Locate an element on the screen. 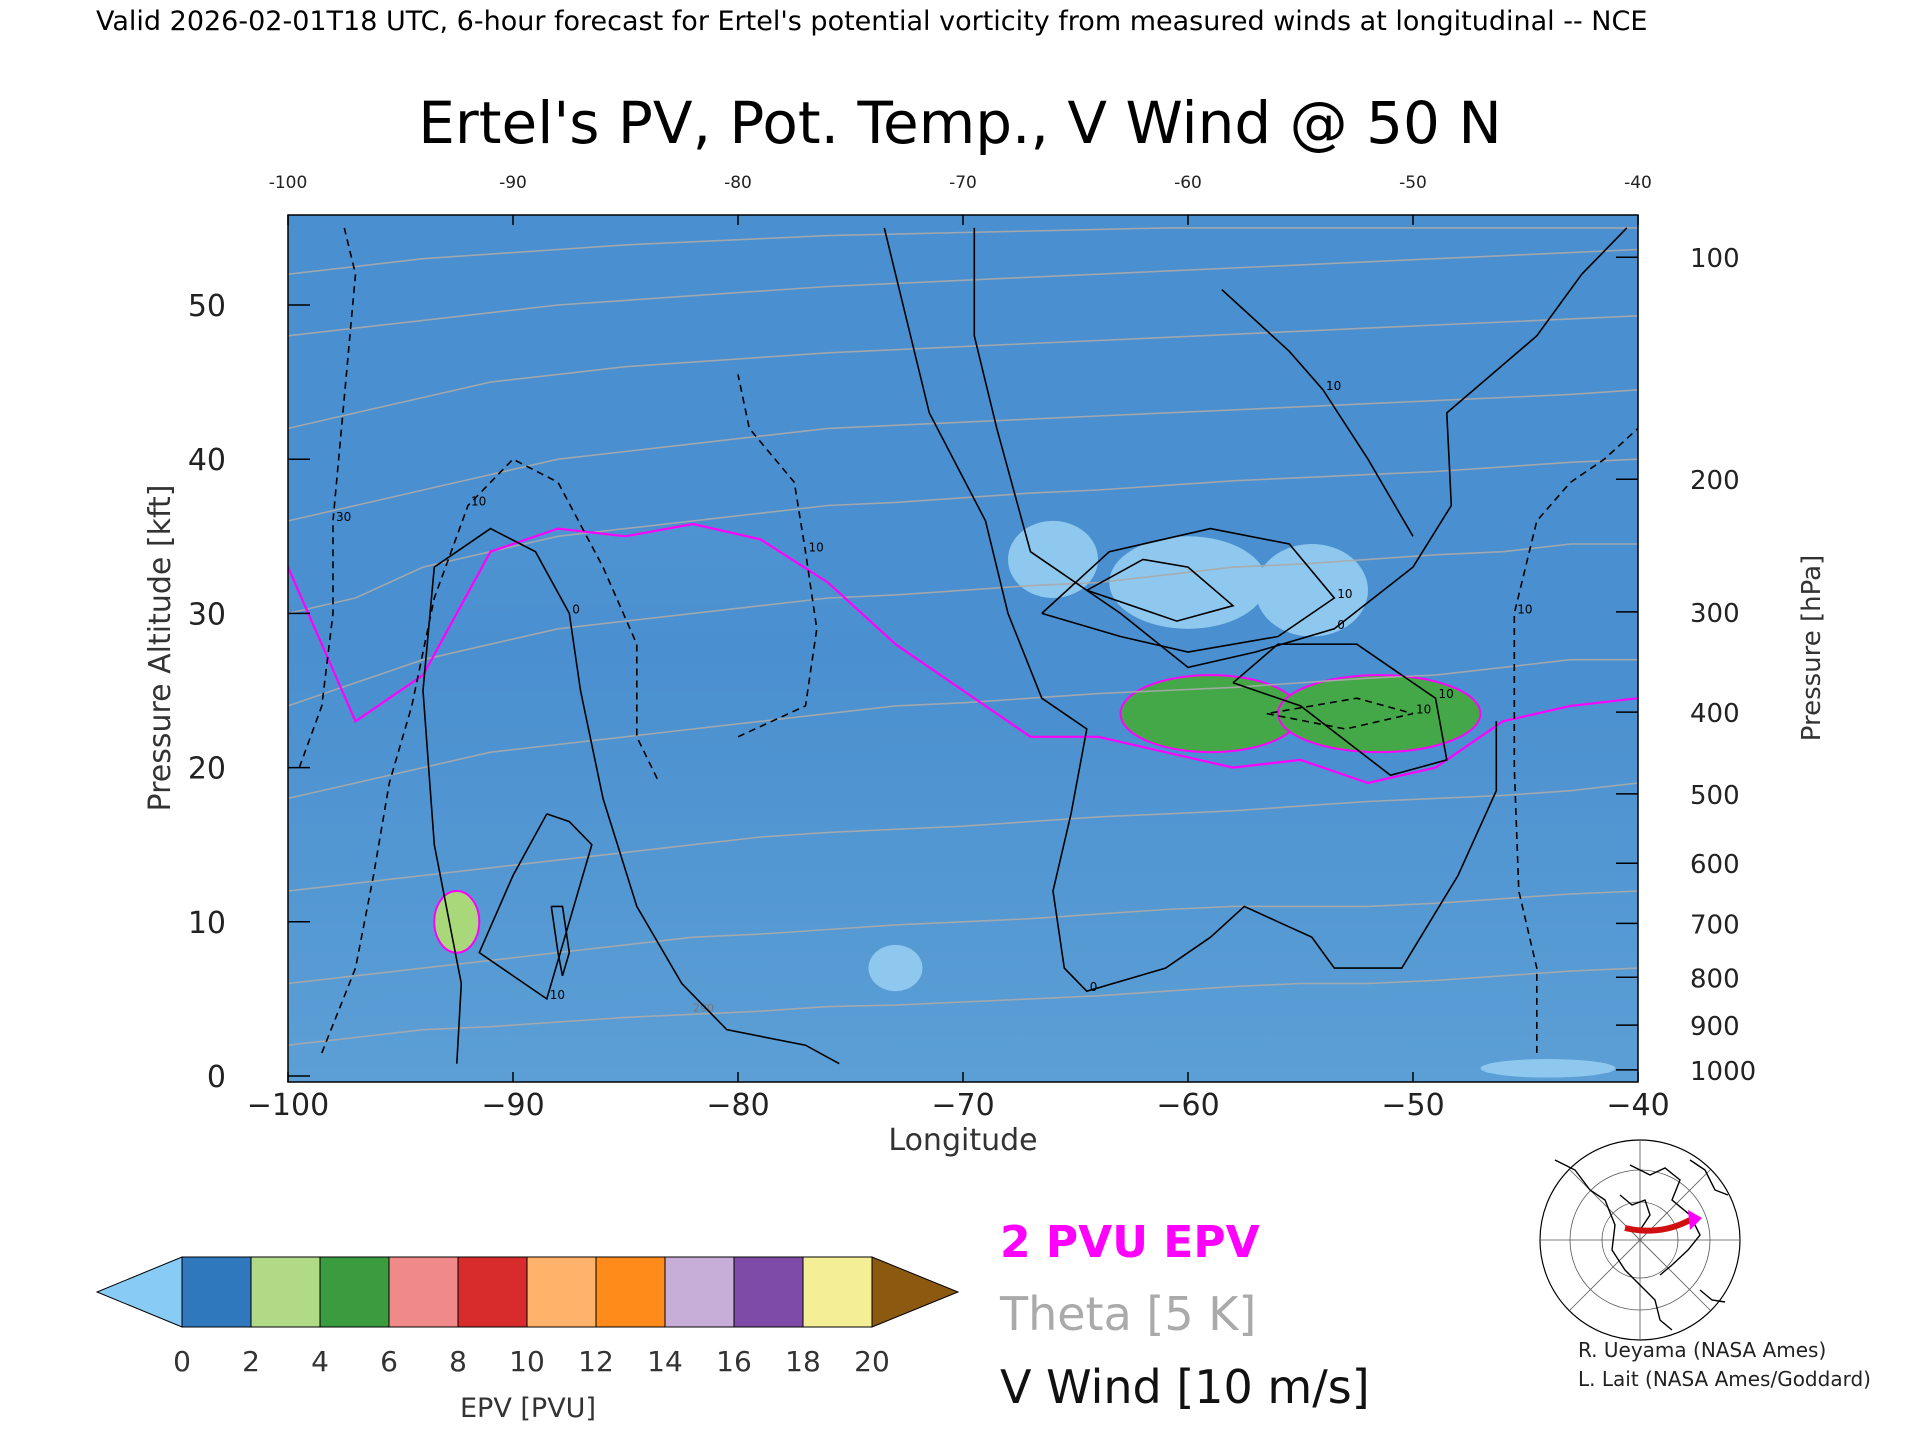 Image resolution: width=1920 pixels, height=1440 pixels. colorbar-tick-label: 16 is located at coordinates (734, 1361).